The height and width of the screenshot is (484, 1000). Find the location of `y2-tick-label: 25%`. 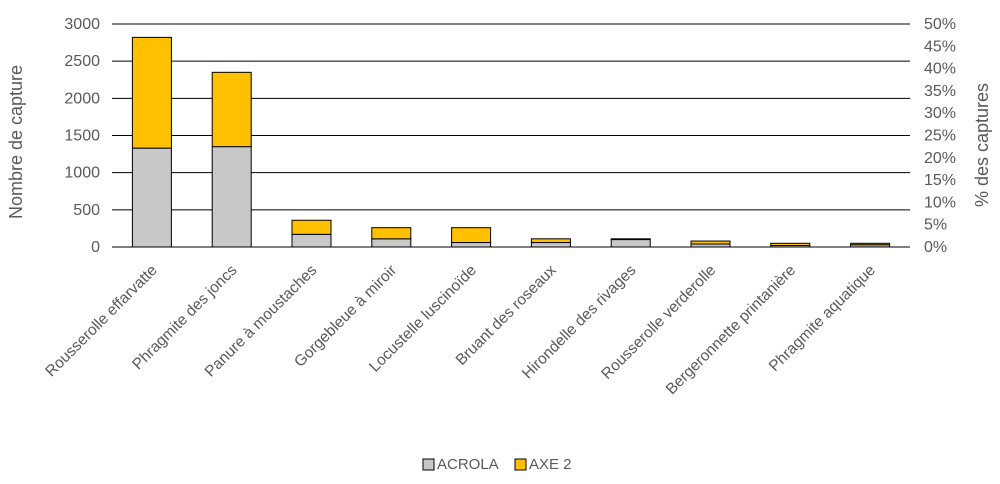

y2-tick-label: 25% is located at coordinates (940, 136).